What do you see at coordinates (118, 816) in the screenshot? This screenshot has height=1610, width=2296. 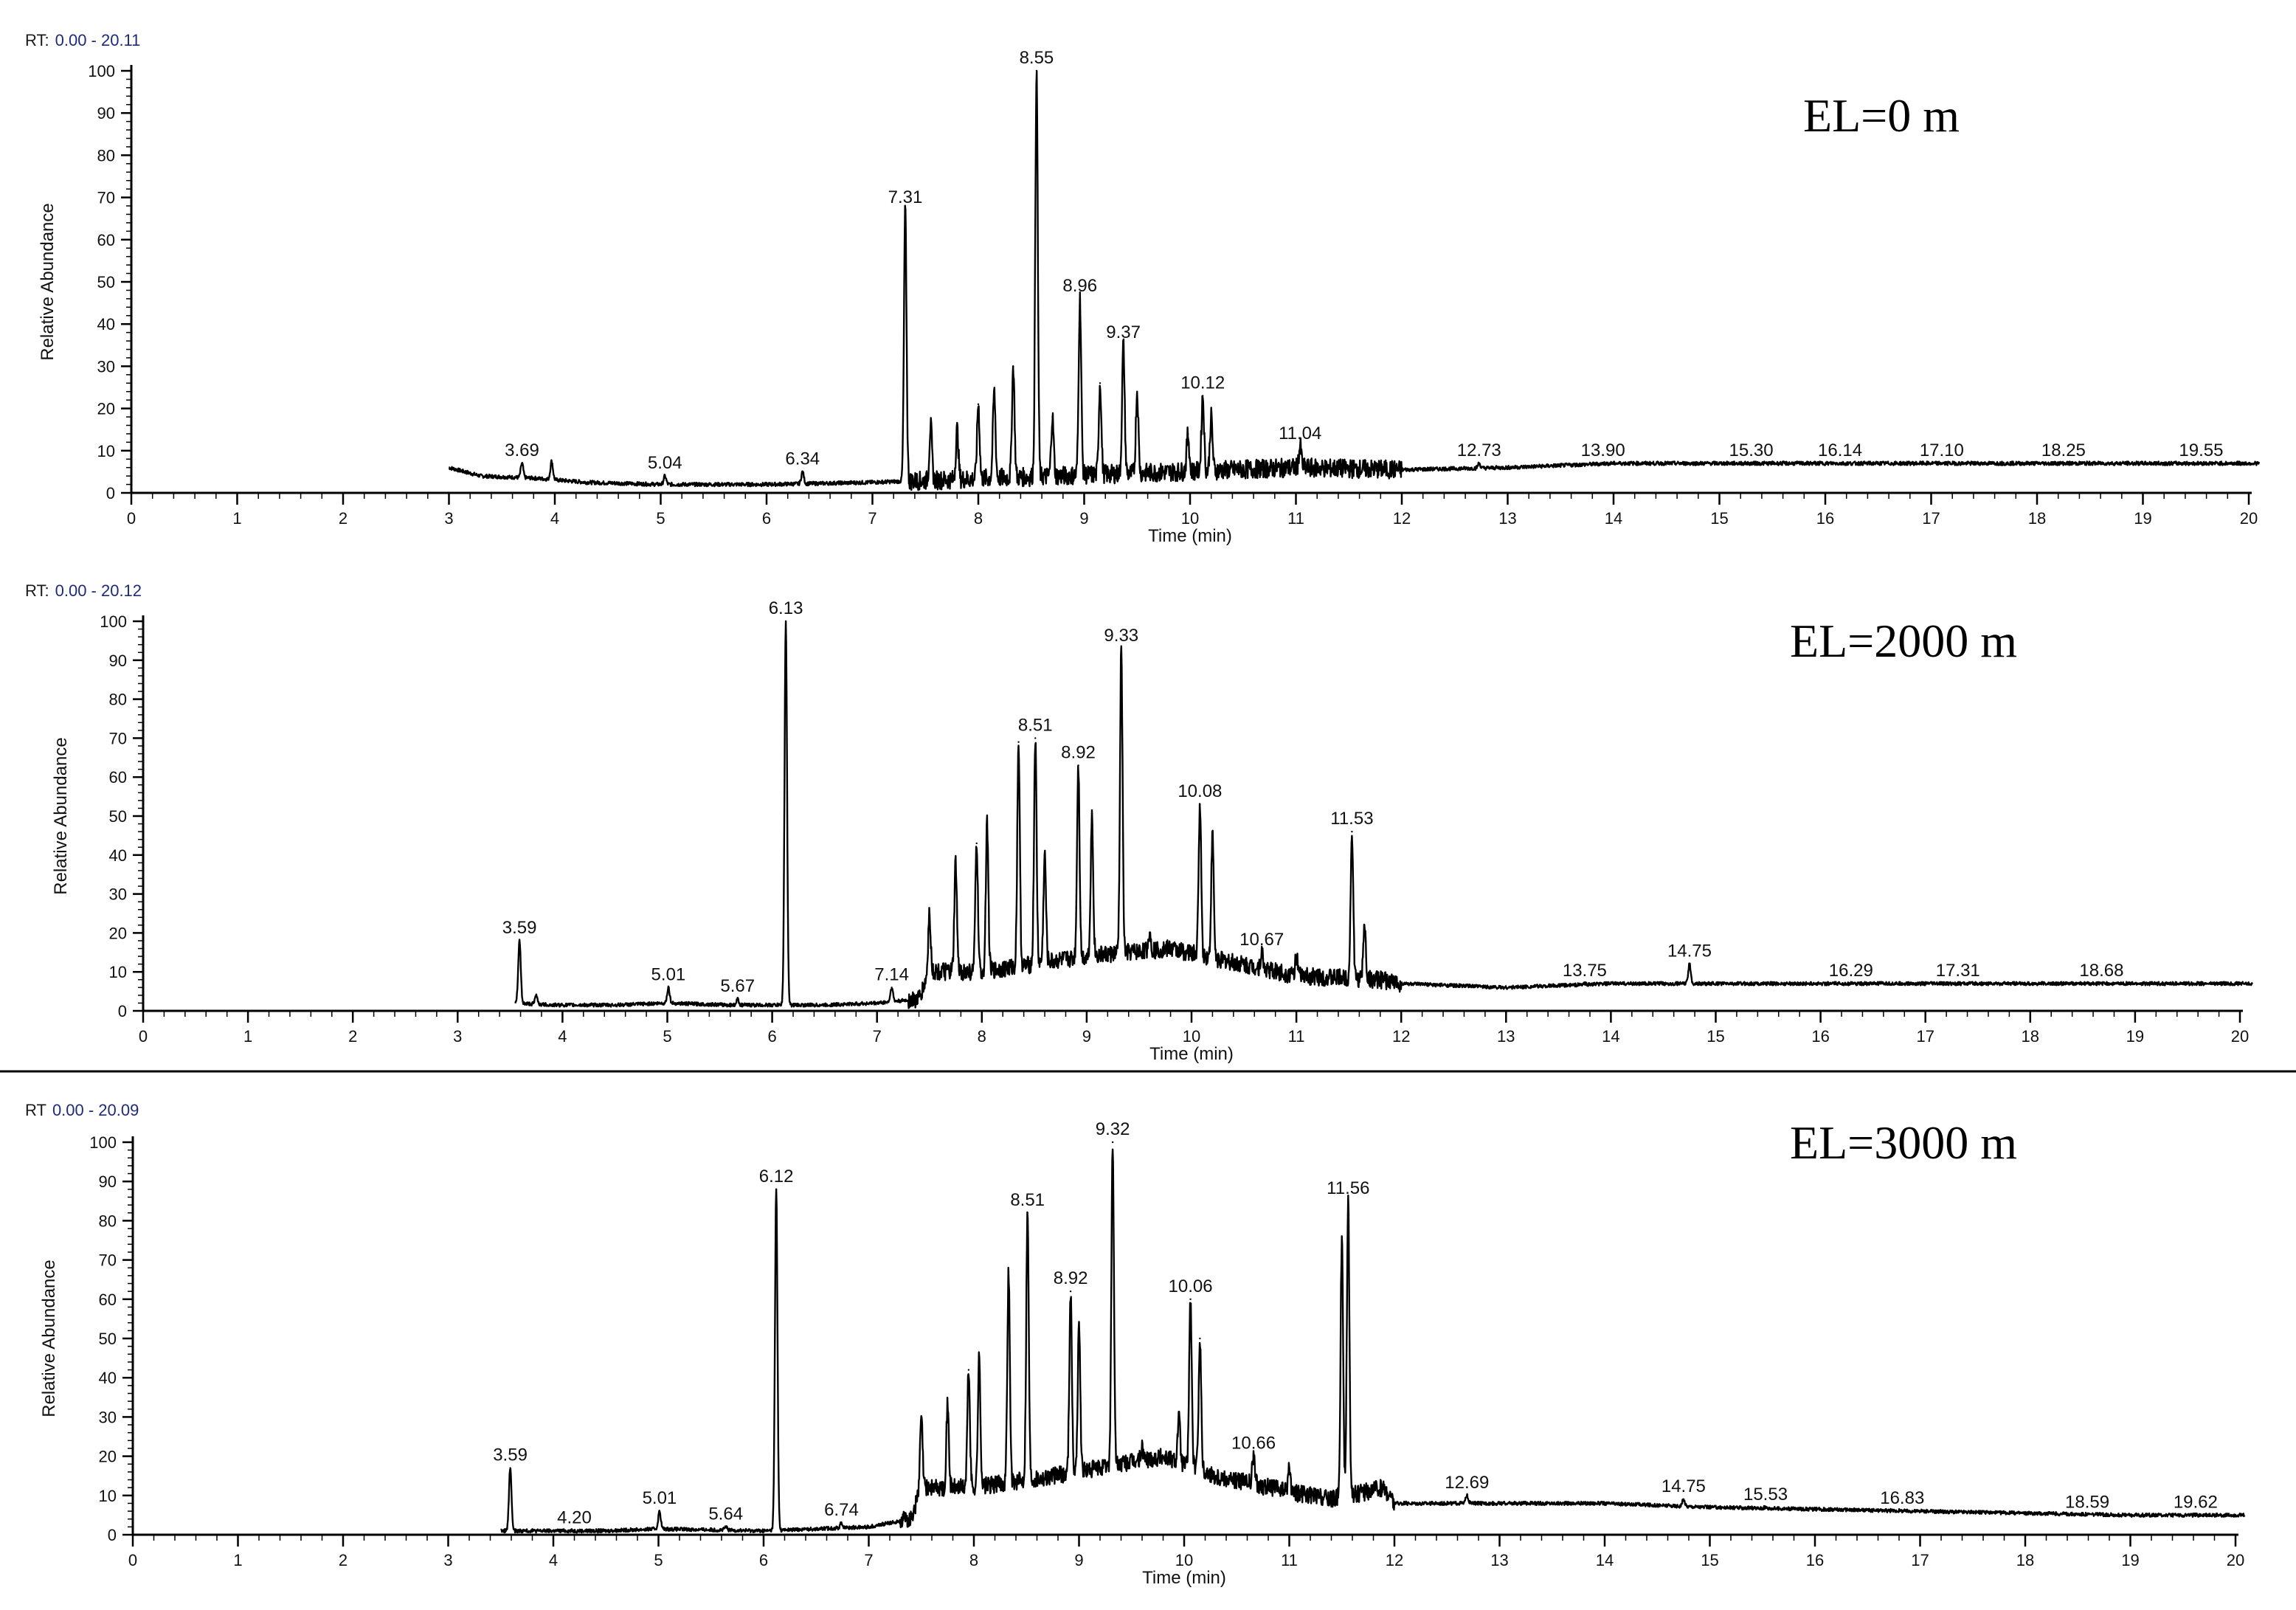 I see `y-tick-label: 50` at bounding box center [118, 816].